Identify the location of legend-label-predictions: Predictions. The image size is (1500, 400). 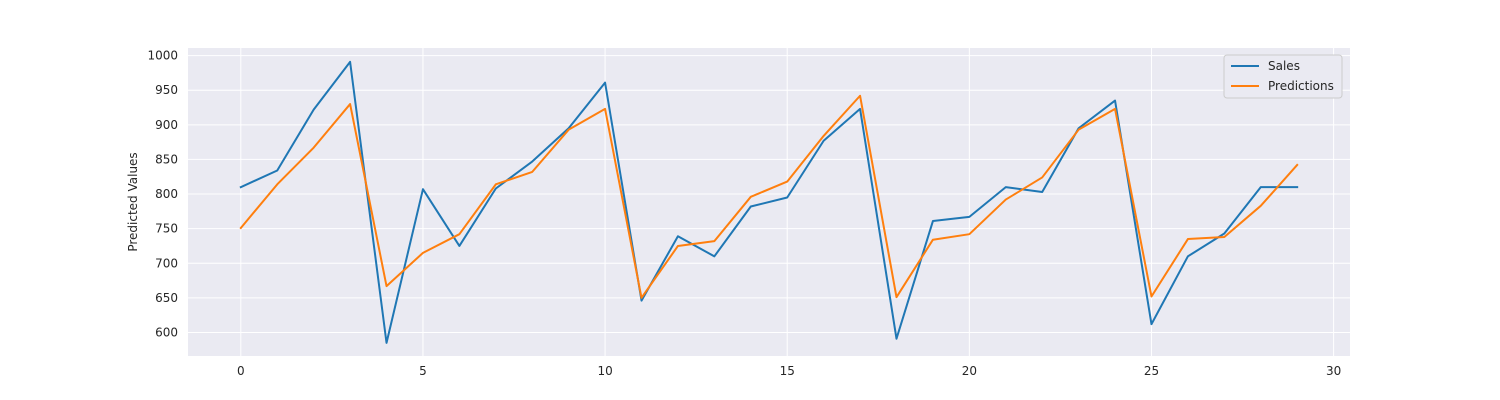
(1301, 86).